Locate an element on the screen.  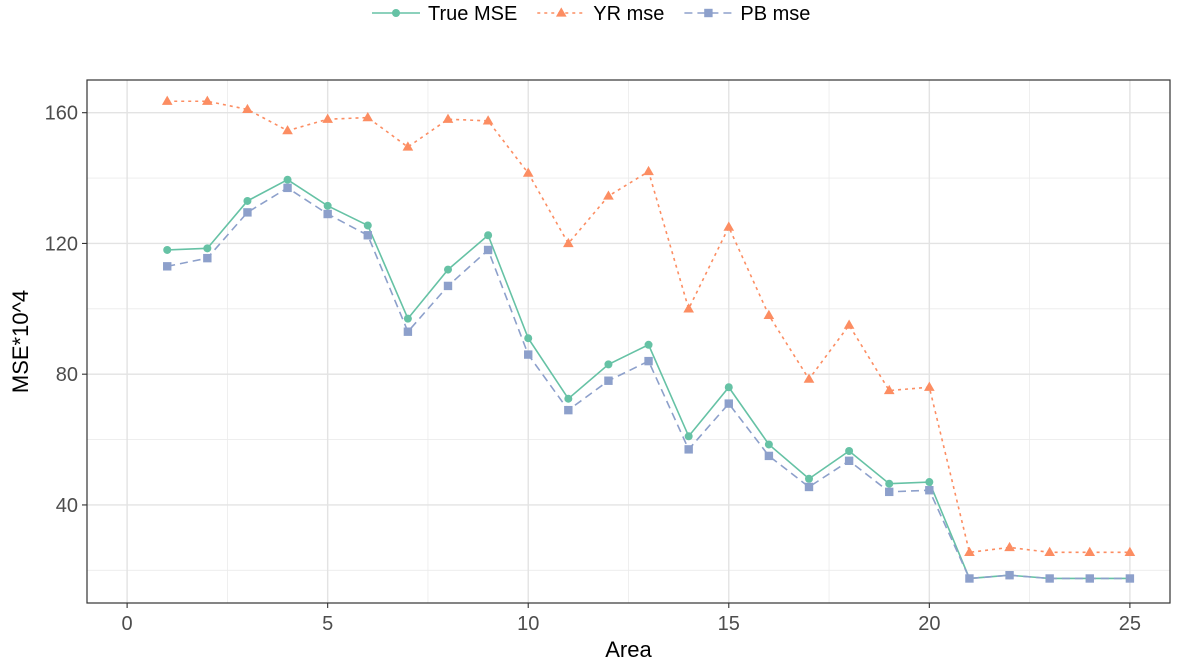
y-tick-label: 40 is located at coordinates (67, 506).